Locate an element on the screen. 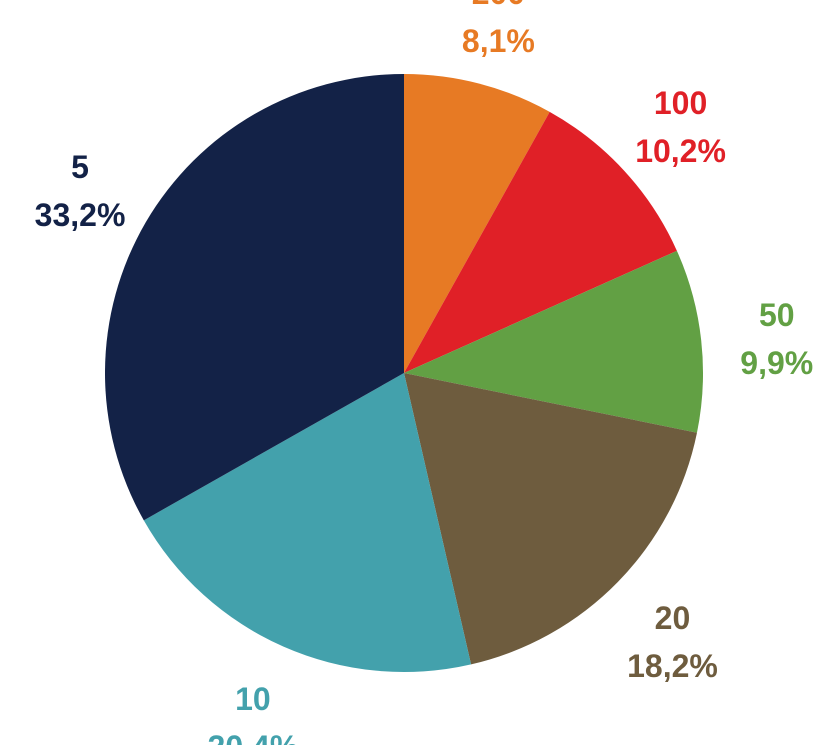 The height and width of the screenshot is (745, 815). slice-percent-label-200: 8,1% is located at coordinates (498, 41).